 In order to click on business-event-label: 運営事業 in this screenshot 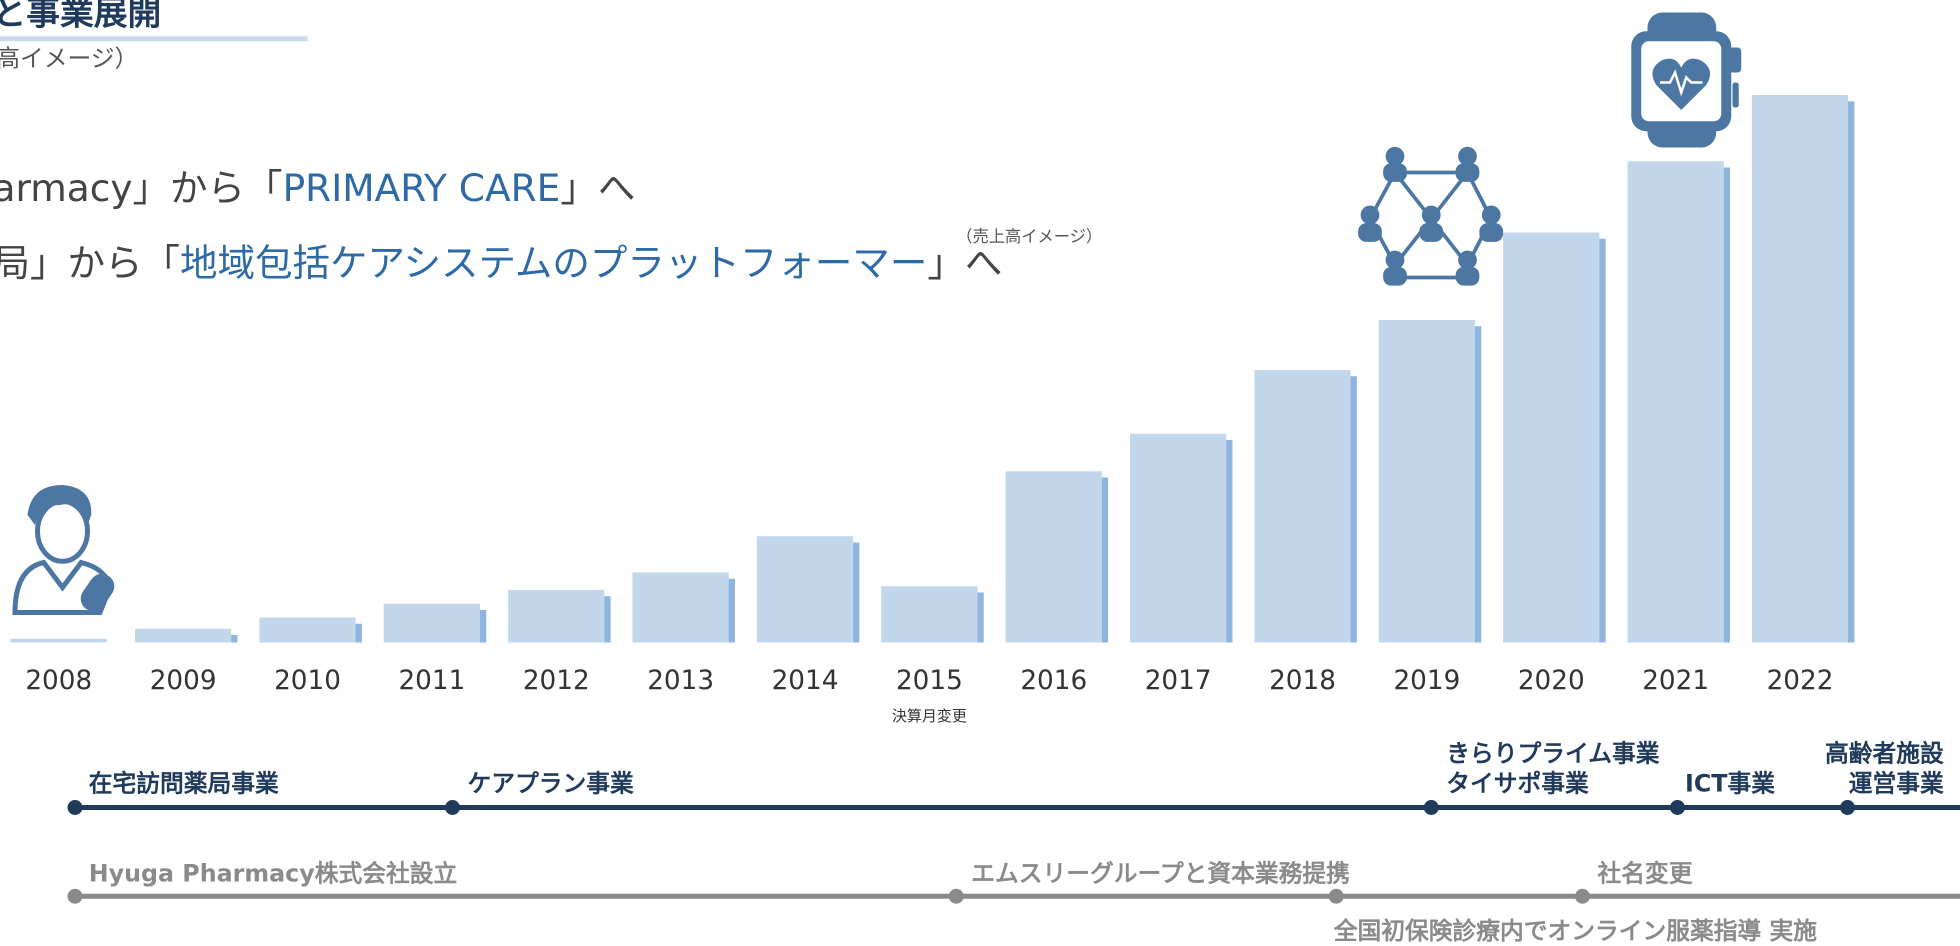, I will do `click(1896, 784)`.